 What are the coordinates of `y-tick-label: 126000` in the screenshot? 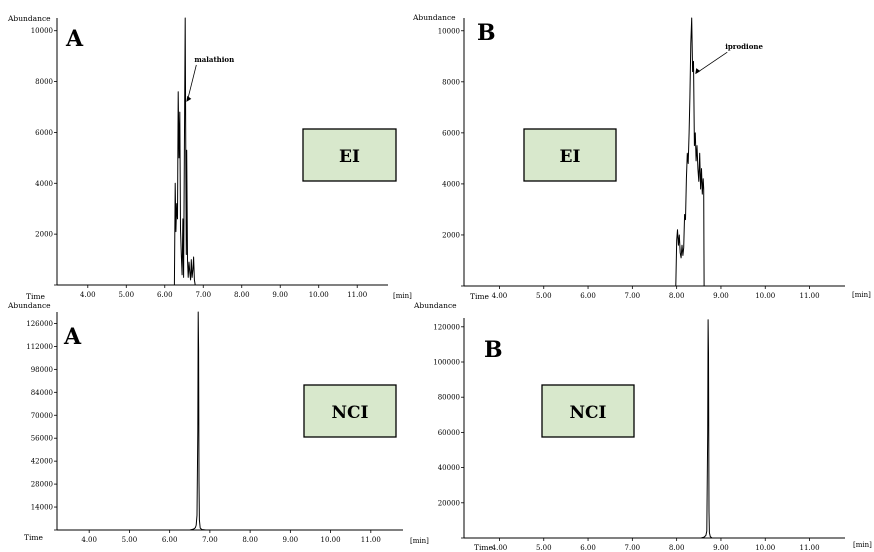 It's located at (39, 324).